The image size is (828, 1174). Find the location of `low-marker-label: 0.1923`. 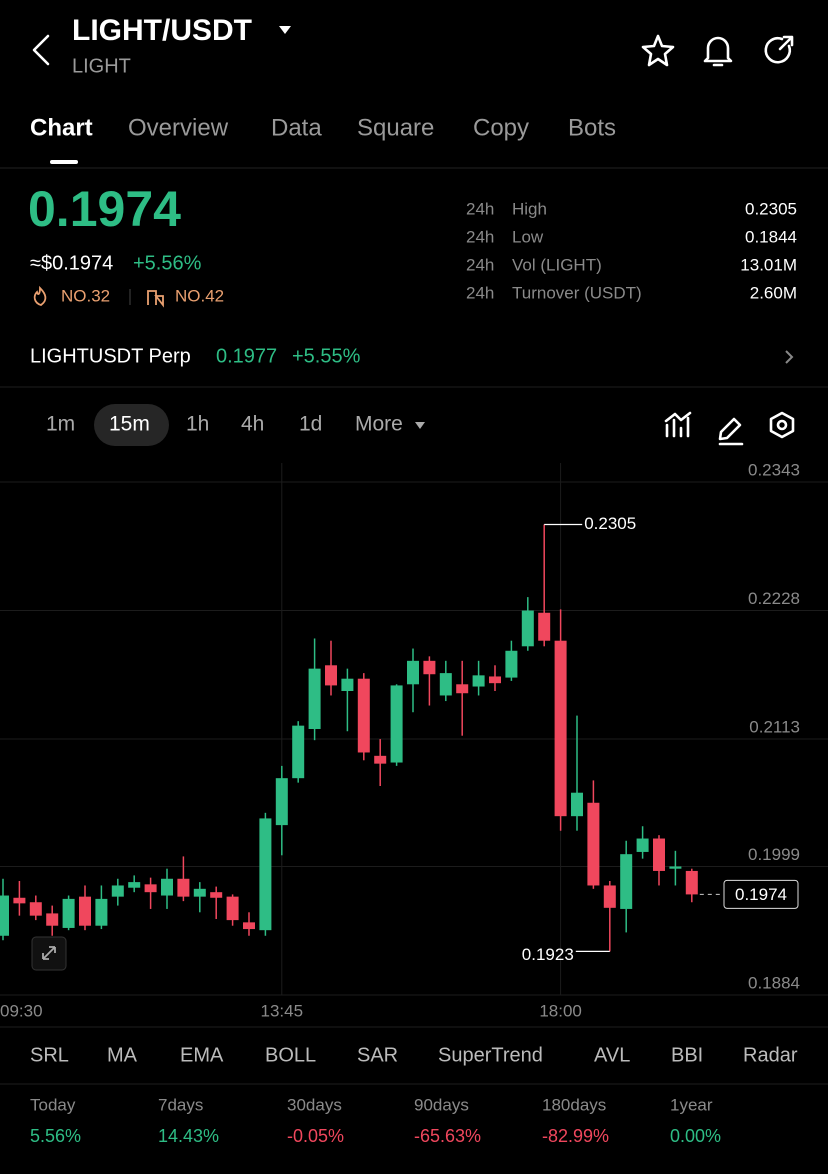

low-marker-label: 0.1923 is located at coordinates (548, 954).